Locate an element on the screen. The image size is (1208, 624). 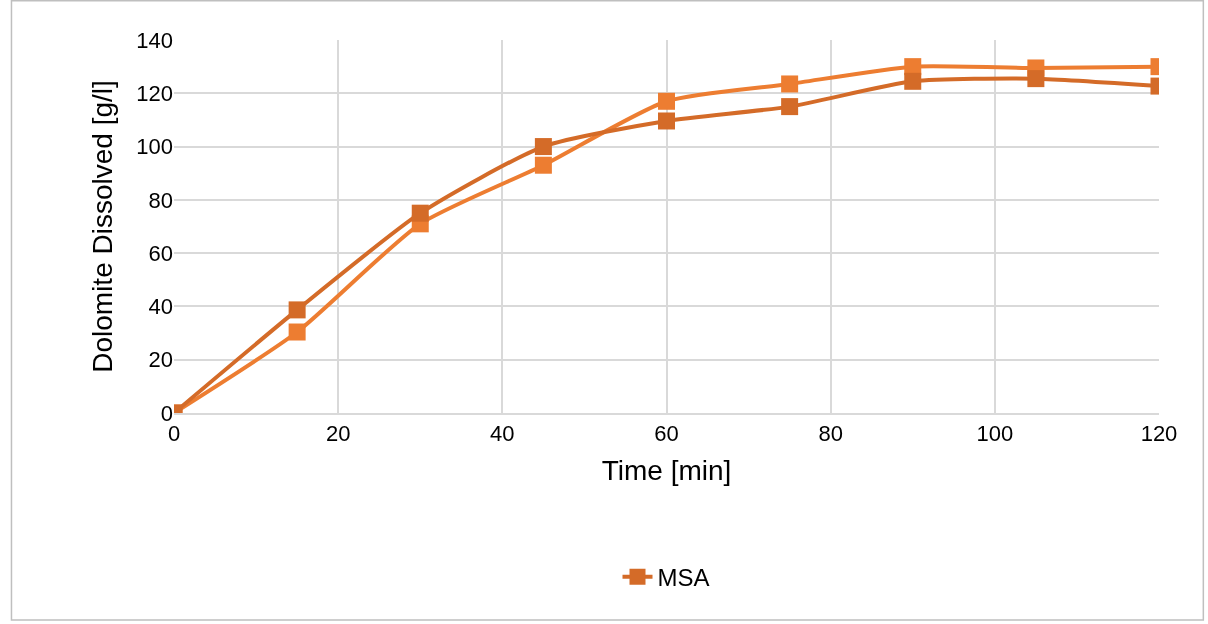
y-tick-label: 80 is located at coordinates (160, 200).